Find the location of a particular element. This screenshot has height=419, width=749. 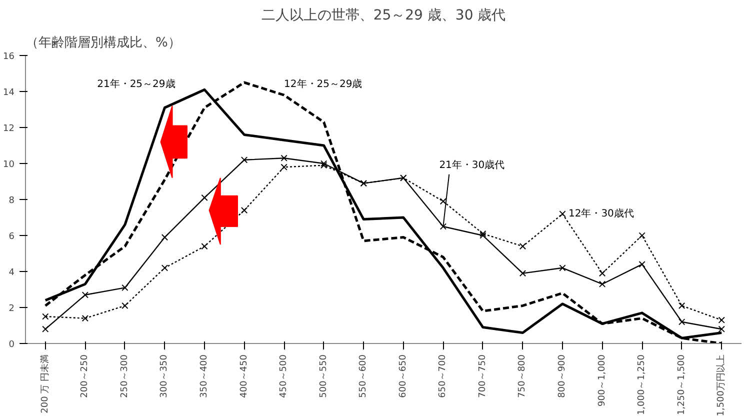

x-tick-label: 400～450 is located at coordinates (244, 376).